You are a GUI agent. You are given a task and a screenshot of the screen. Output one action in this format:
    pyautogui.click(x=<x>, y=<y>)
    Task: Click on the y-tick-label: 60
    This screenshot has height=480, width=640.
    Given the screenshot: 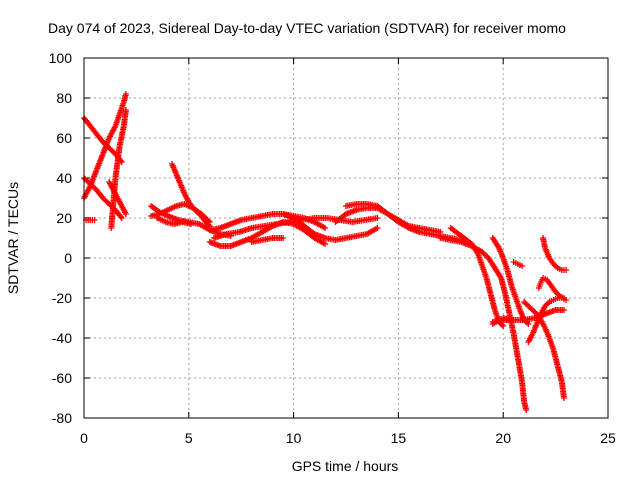 What is the action you would take?
    pyautogui.click(x=64, y=138)
    